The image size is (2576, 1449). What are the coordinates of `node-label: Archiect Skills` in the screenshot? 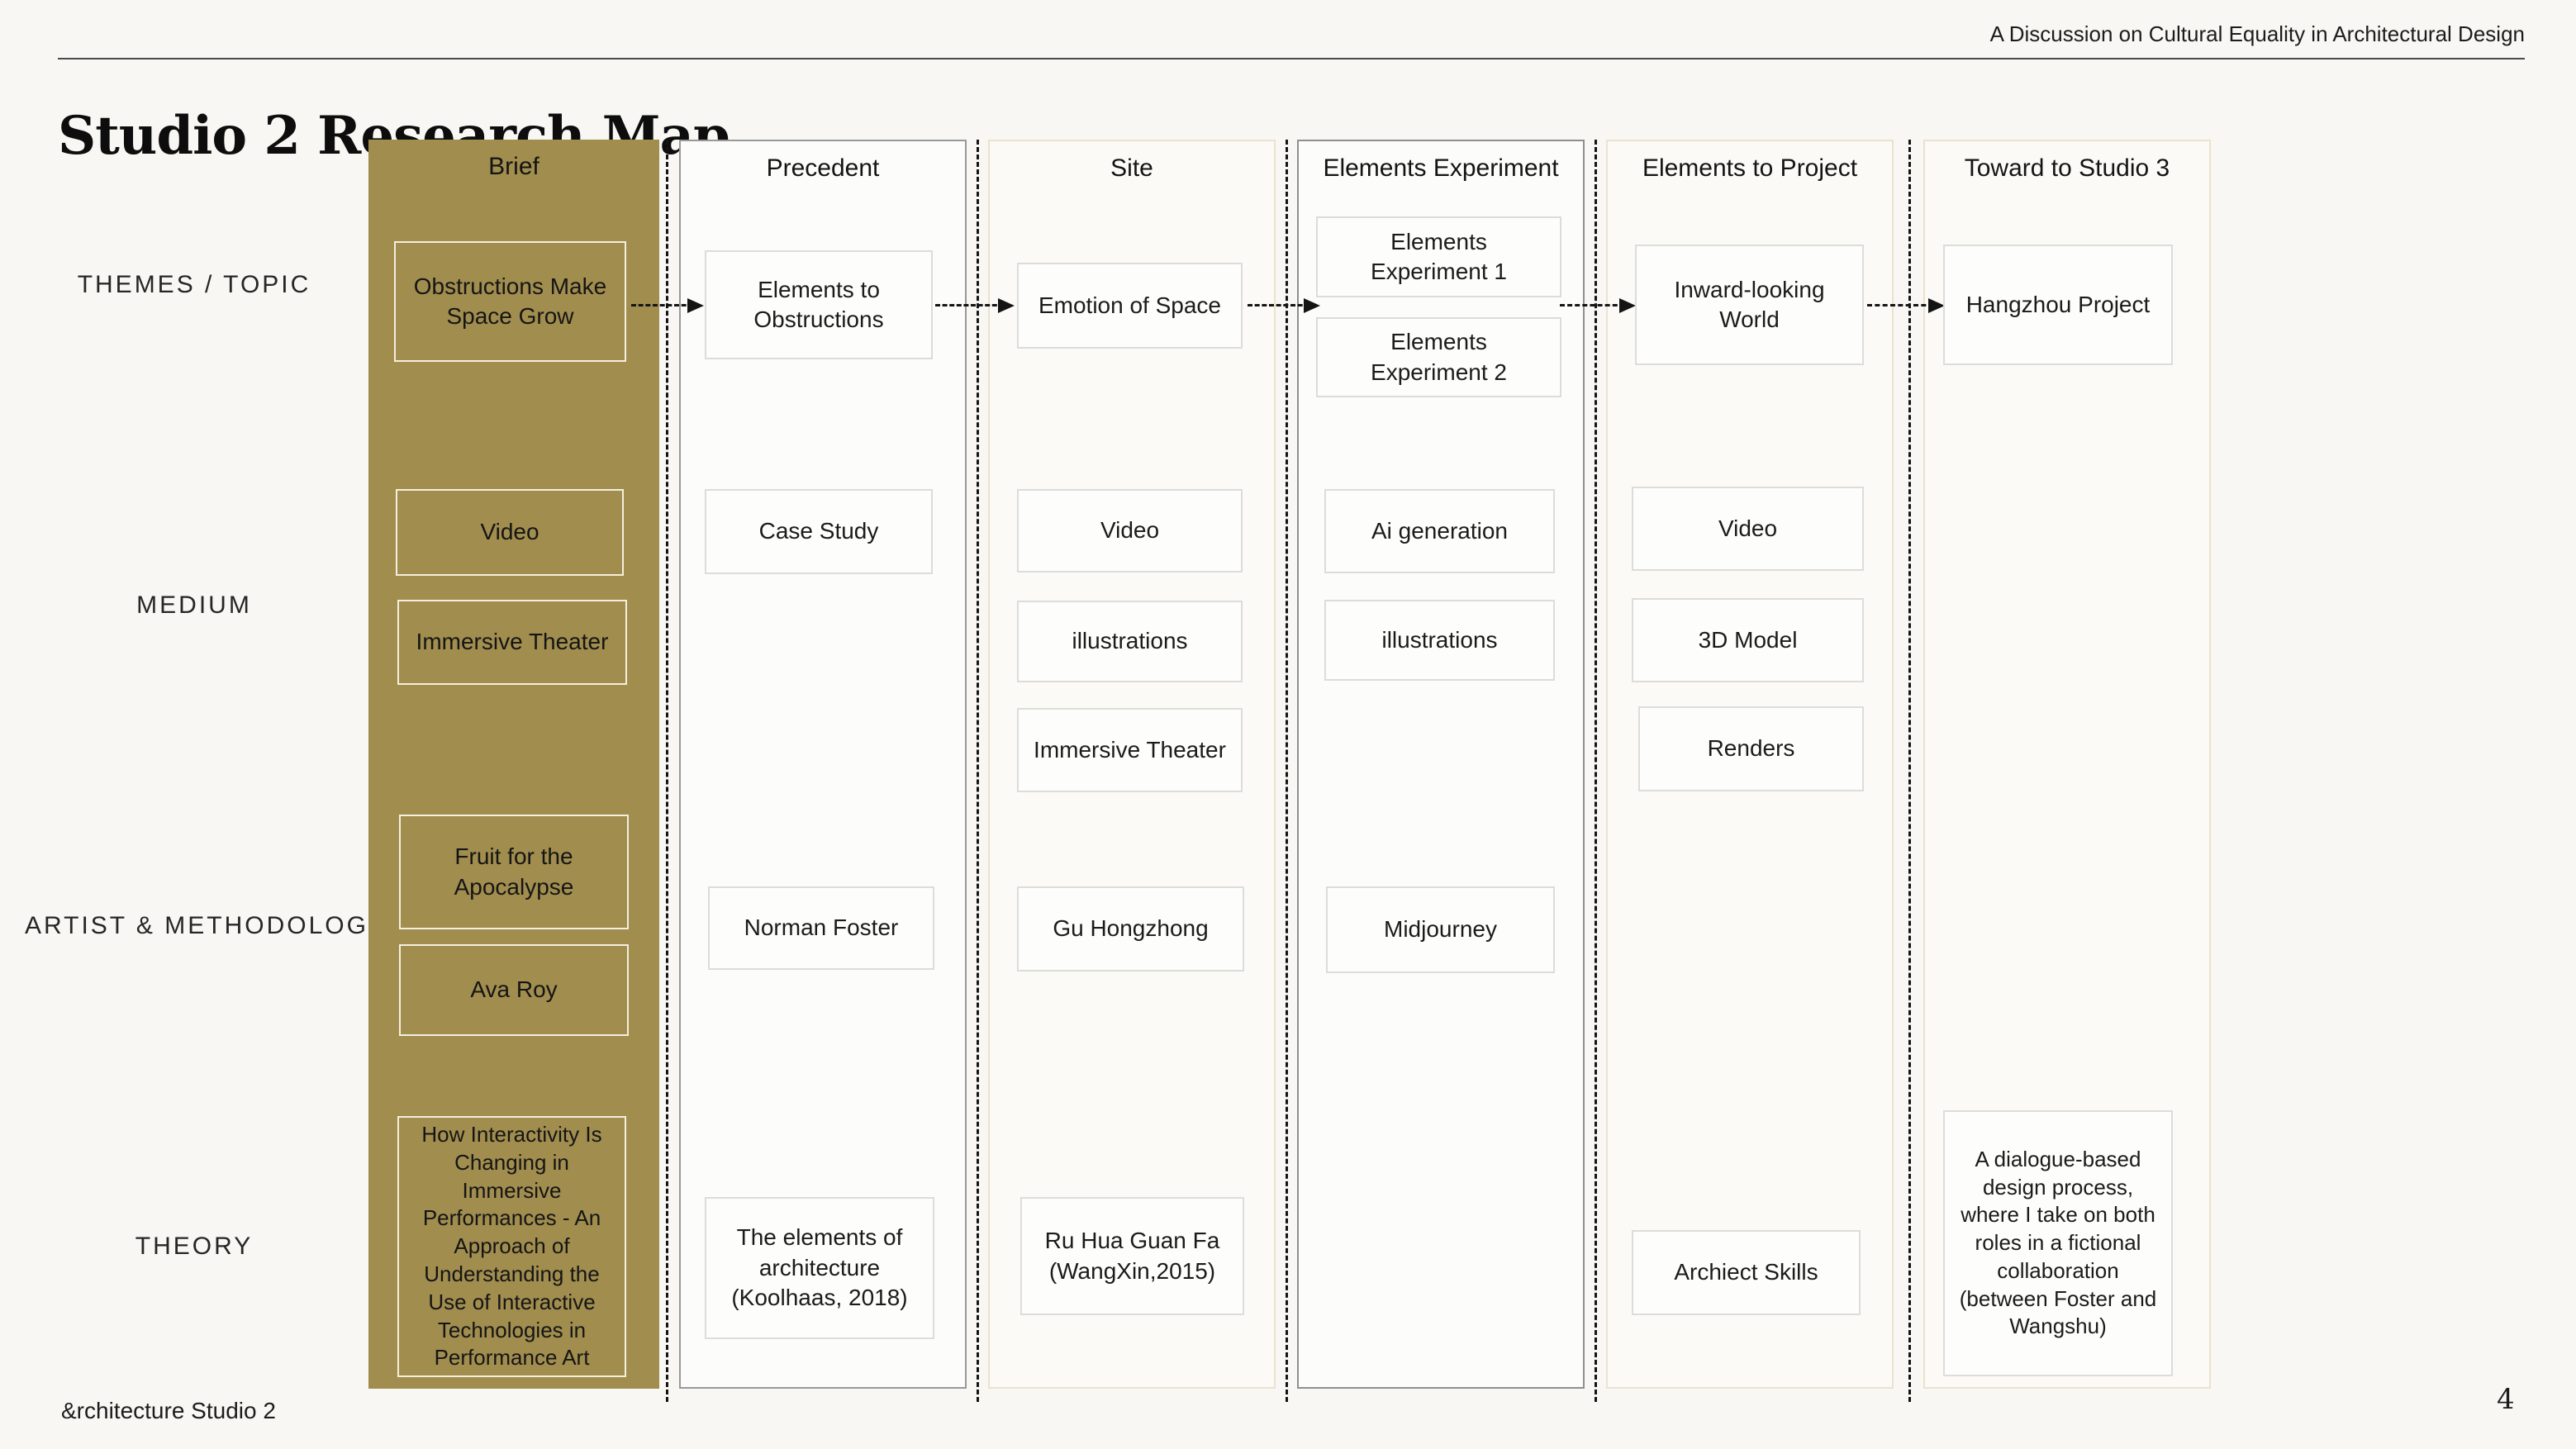 It's located at (1746, 1272).